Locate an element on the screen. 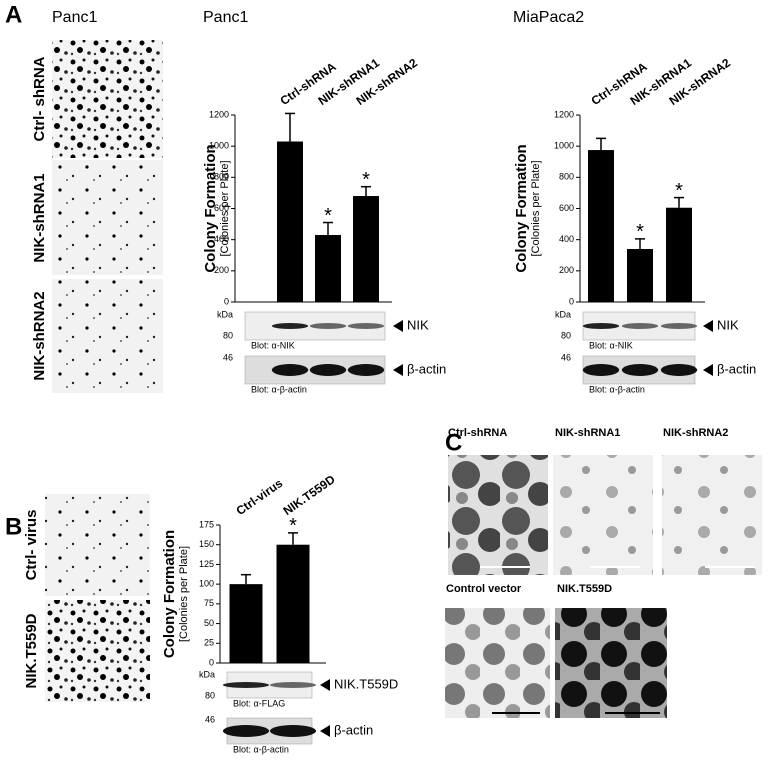  y-tick-label: 50 is located at coordinates (209, 623).